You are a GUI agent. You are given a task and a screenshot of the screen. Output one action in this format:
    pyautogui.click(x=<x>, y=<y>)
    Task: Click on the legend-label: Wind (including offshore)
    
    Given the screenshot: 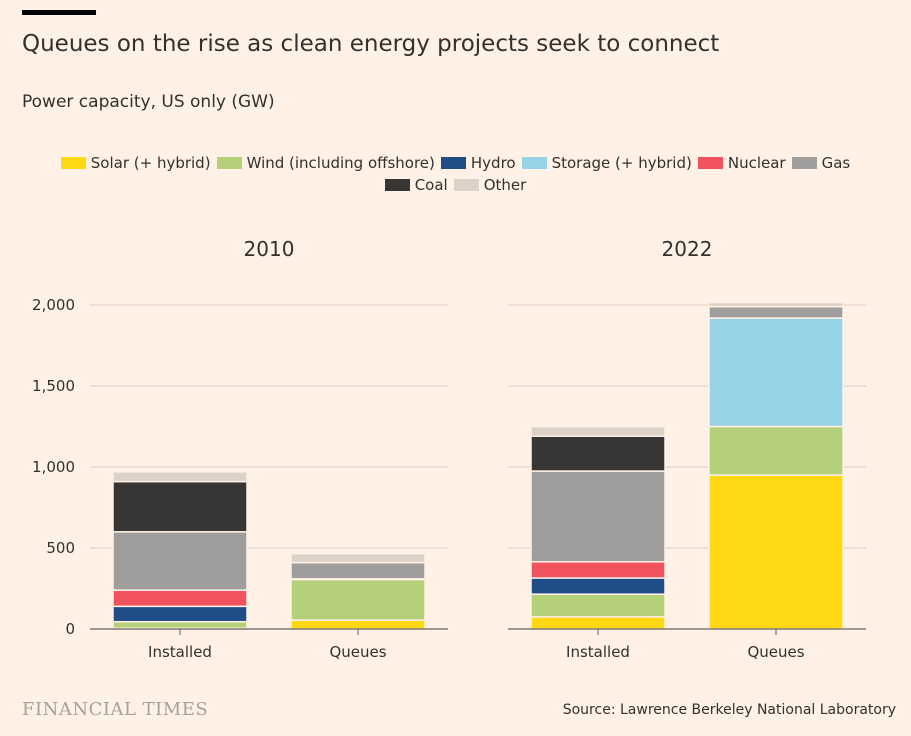 What is the action you would take?
    pyautogui.click(x=340, y=163)
    